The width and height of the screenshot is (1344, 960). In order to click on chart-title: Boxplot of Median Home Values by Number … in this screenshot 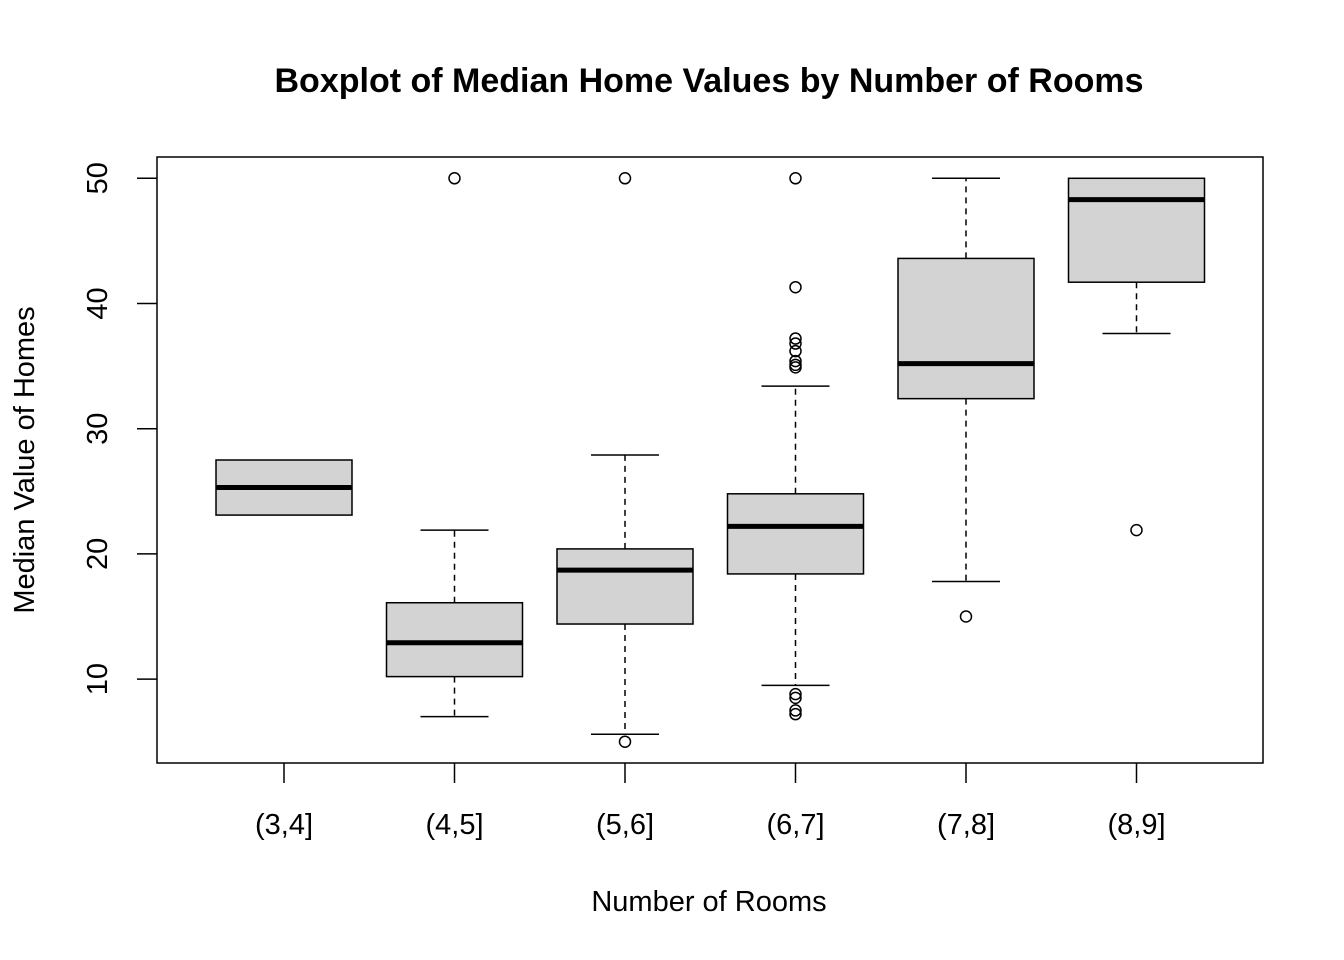, I will do `click(709, 81)`.